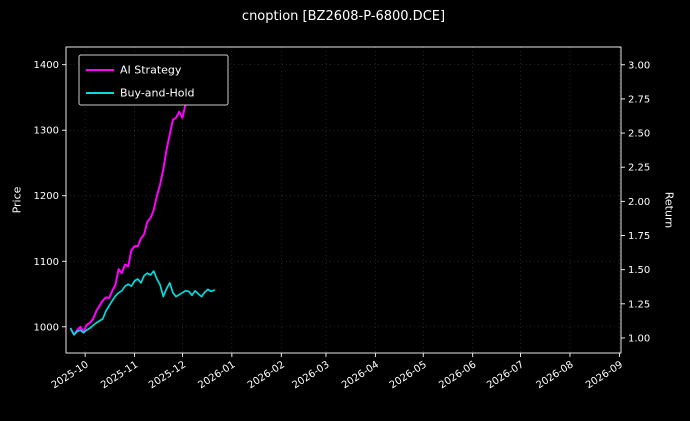 The height and width of the screenshot is (421, 690). I want to click on left-tick-label: 1000, so click(46, 327).